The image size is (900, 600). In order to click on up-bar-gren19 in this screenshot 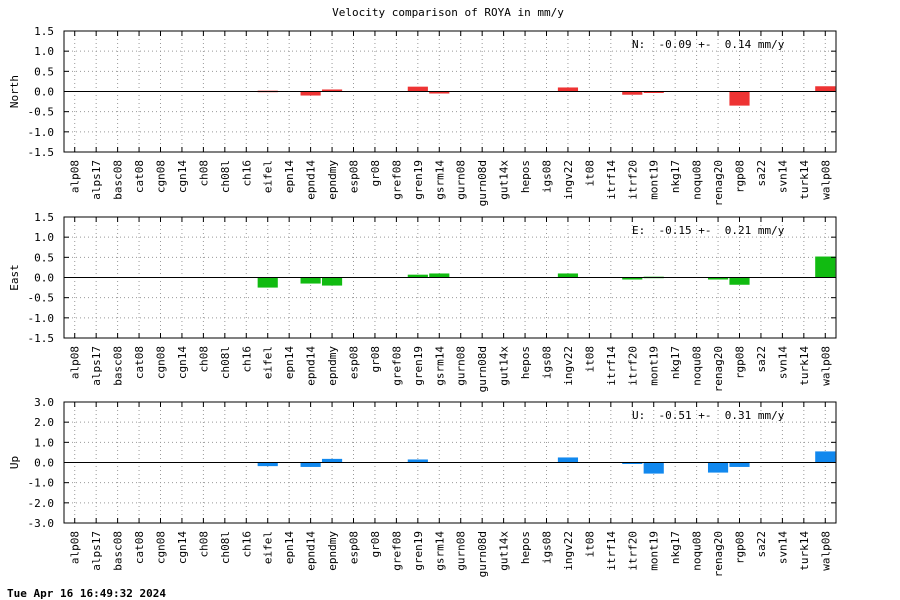, I will do `click(417, 461)`.